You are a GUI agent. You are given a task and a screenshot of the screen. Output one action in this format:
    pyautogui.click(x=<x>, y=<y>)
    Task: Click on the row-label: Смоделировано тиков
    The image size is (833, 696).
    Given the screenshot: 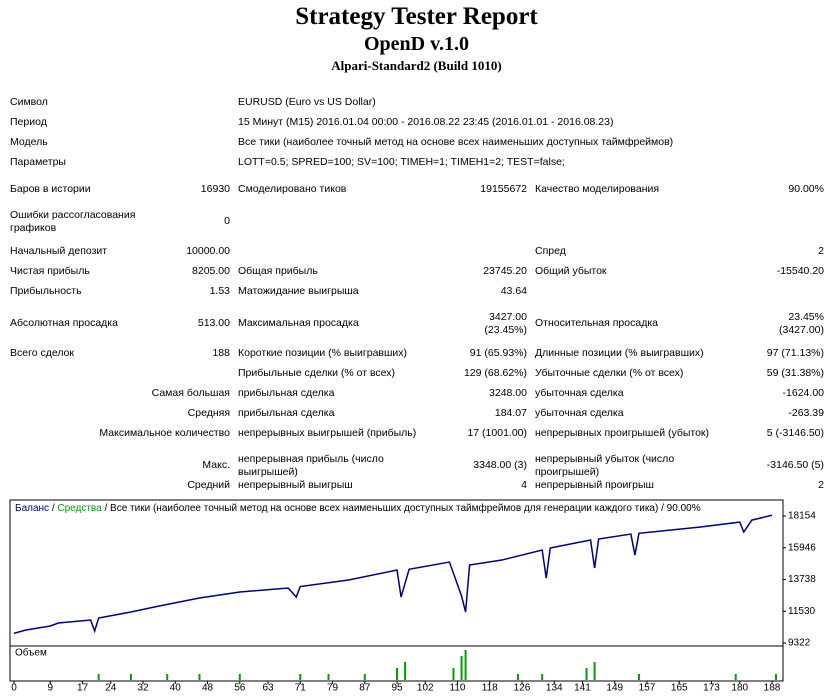 What is the action you would take?
    pyautogui.click(x=292, y=189)
    